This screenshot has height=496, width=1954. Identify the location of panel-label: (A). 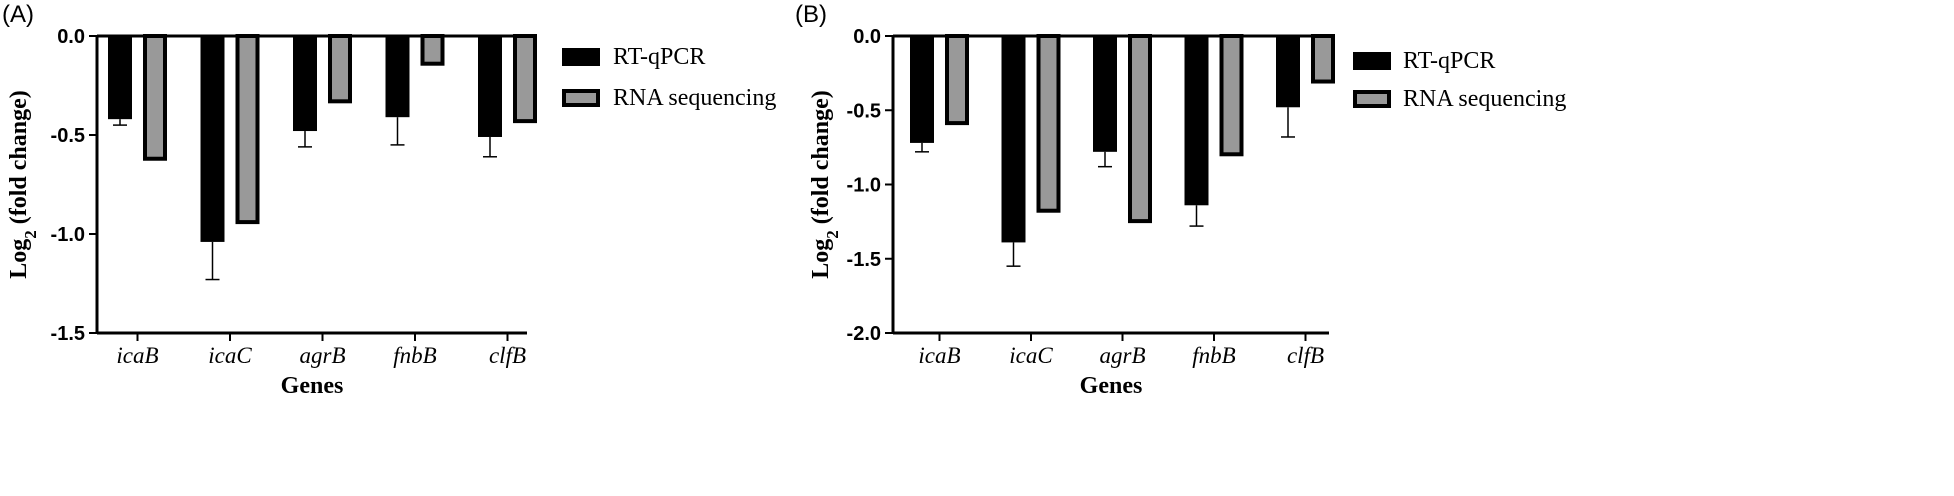
(18, 14).